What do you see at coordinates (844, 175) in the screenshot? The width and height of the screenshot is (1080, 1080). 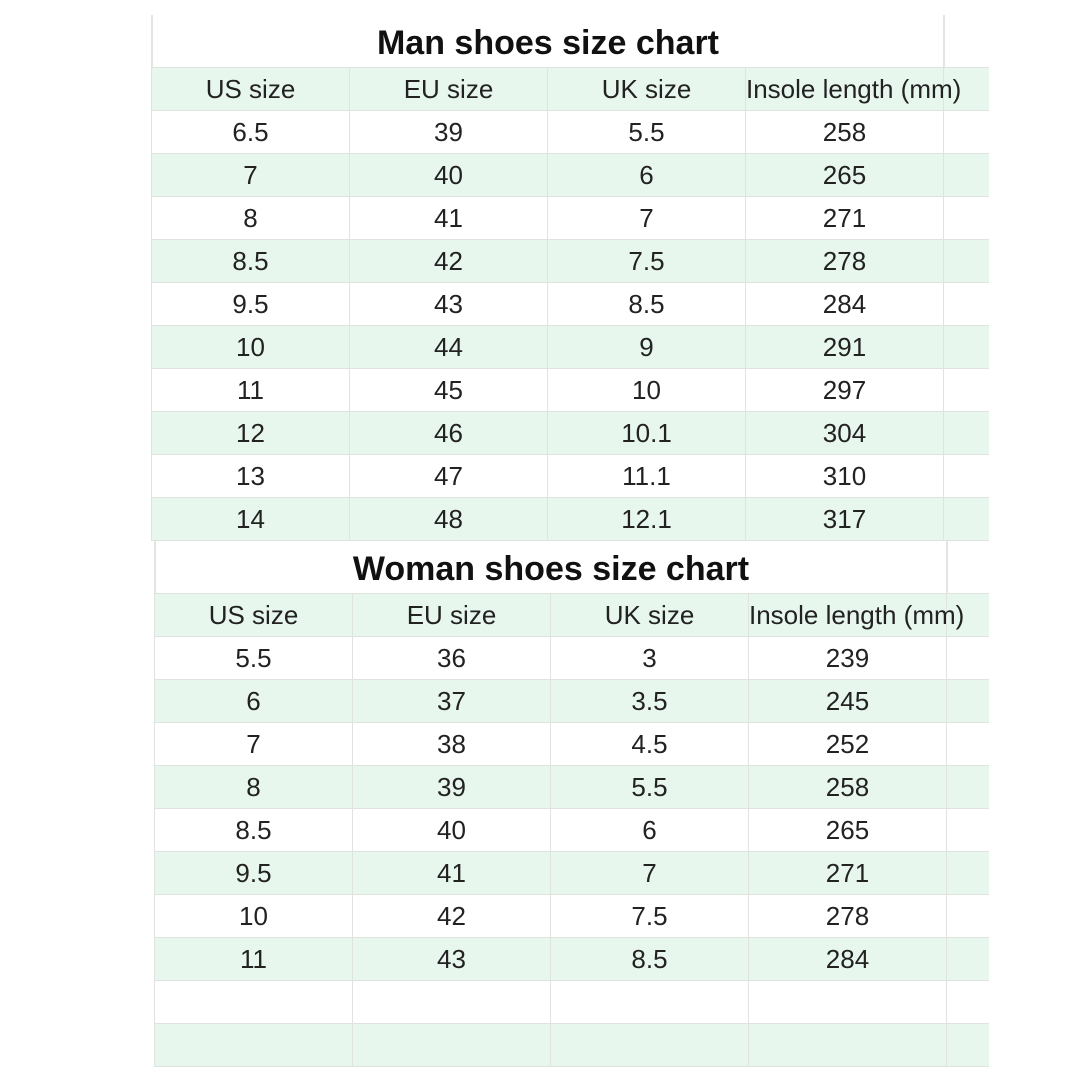 I see `table-cell: 265` at bounding box center [844, 175].